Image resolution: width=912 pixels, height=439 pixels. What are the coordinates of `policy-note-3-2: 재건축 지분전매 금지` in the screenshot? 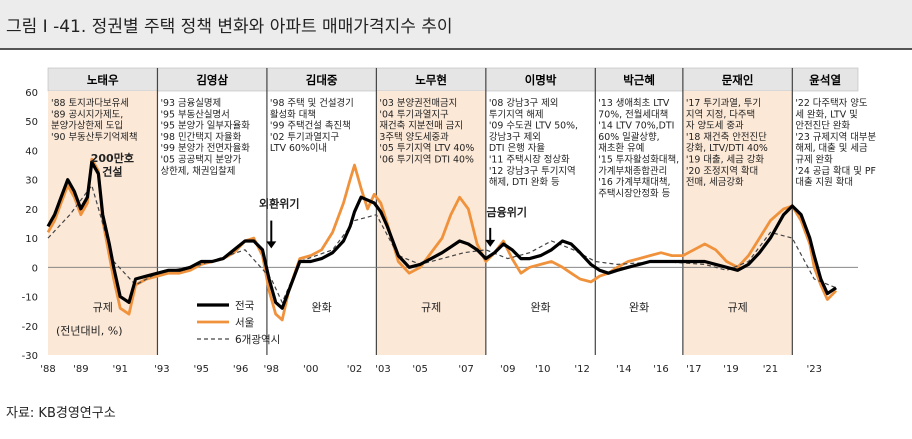 It's located at (421, 126).